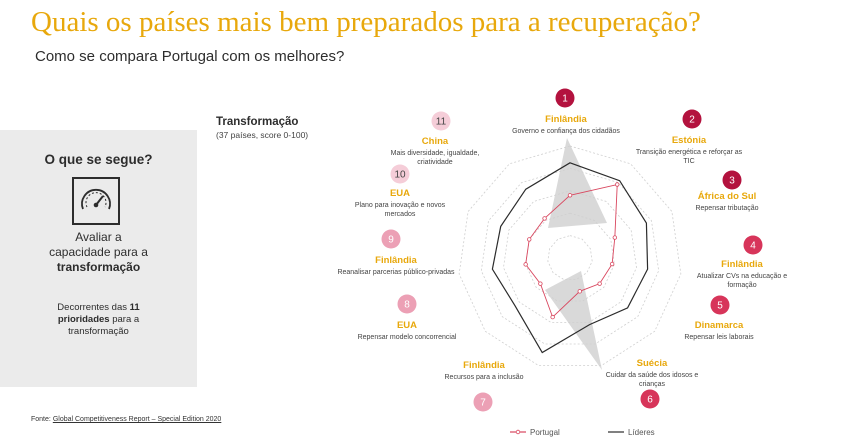  I want to click on axis-label-8-1: Repensar modelo concorrencial, so click(407, 337).